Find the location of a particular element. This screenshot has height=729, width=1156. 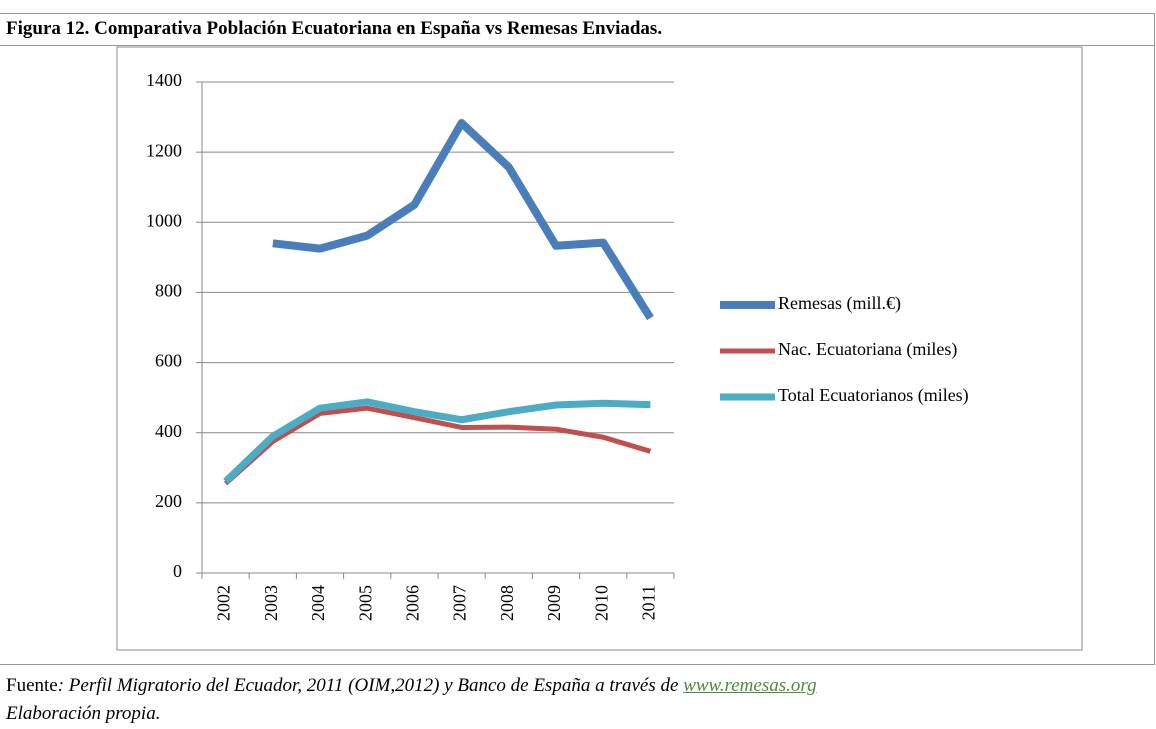

x-tick-label: 2004 is located at coordinates (318, 603).